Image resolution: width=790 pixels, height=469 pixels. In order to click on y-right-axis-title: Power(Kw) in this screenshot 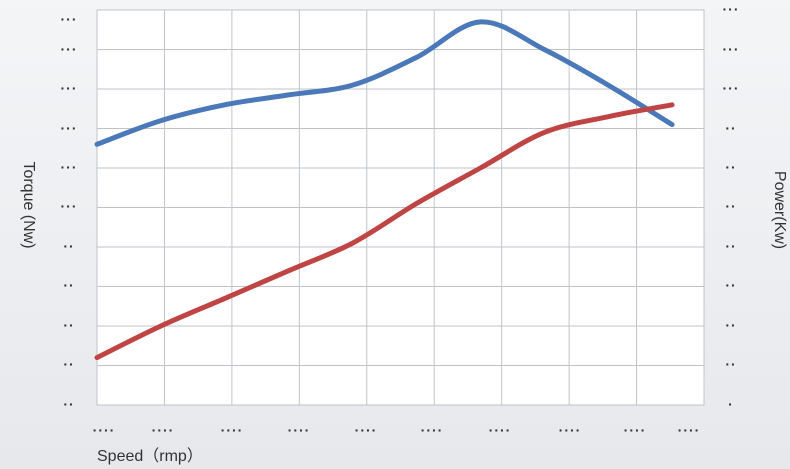, I will do `click(779, 210)`.